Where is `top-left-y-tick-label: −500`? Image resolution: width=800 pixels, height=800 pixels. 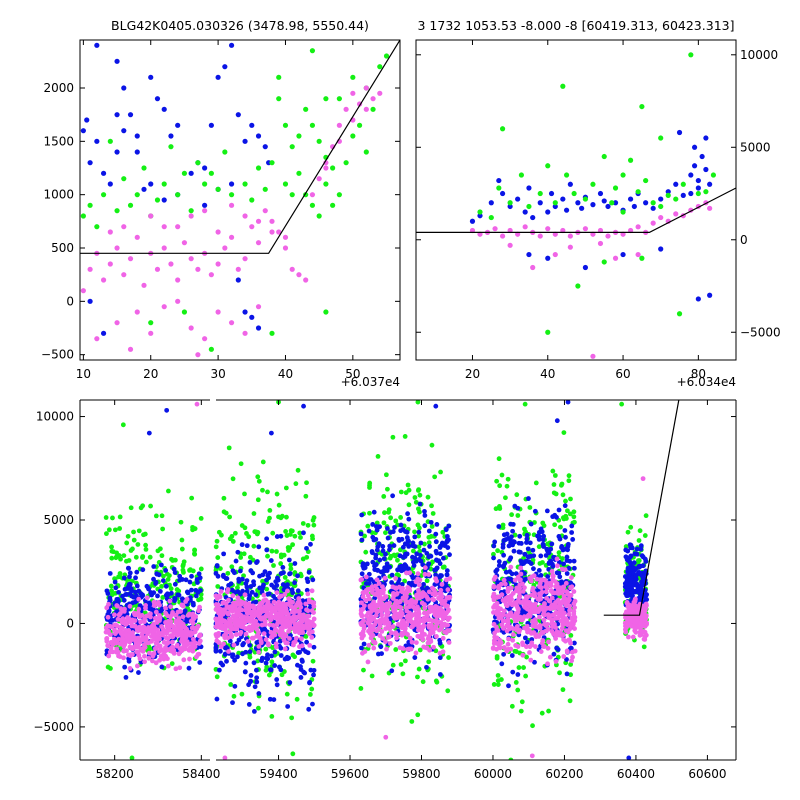
top-left-y-tick-label: −500 is located at coordinates (57, 355).